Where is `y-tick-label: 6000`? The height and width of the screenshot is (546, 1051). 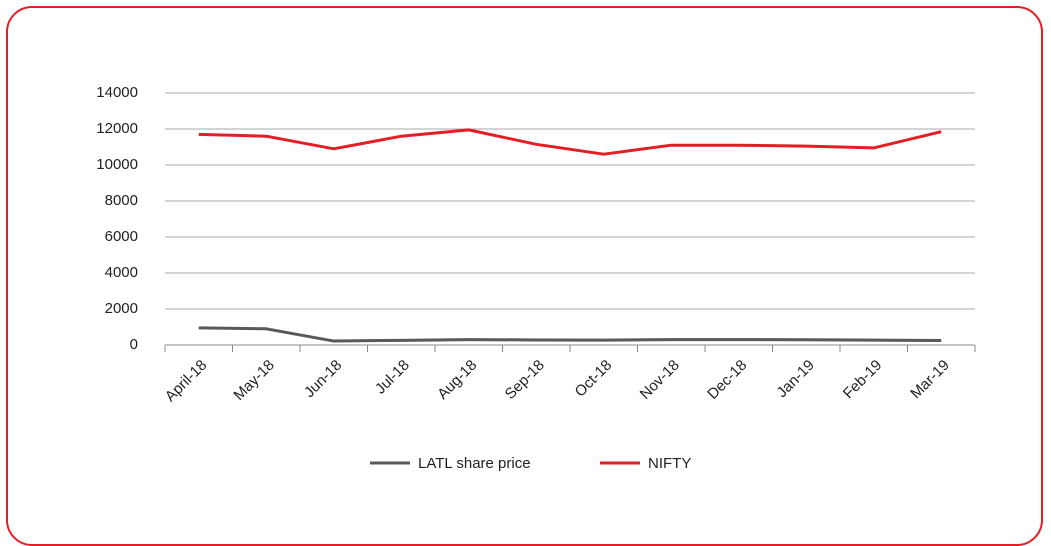 y-tick-label: 6000 is located at coordinates (121, 236).